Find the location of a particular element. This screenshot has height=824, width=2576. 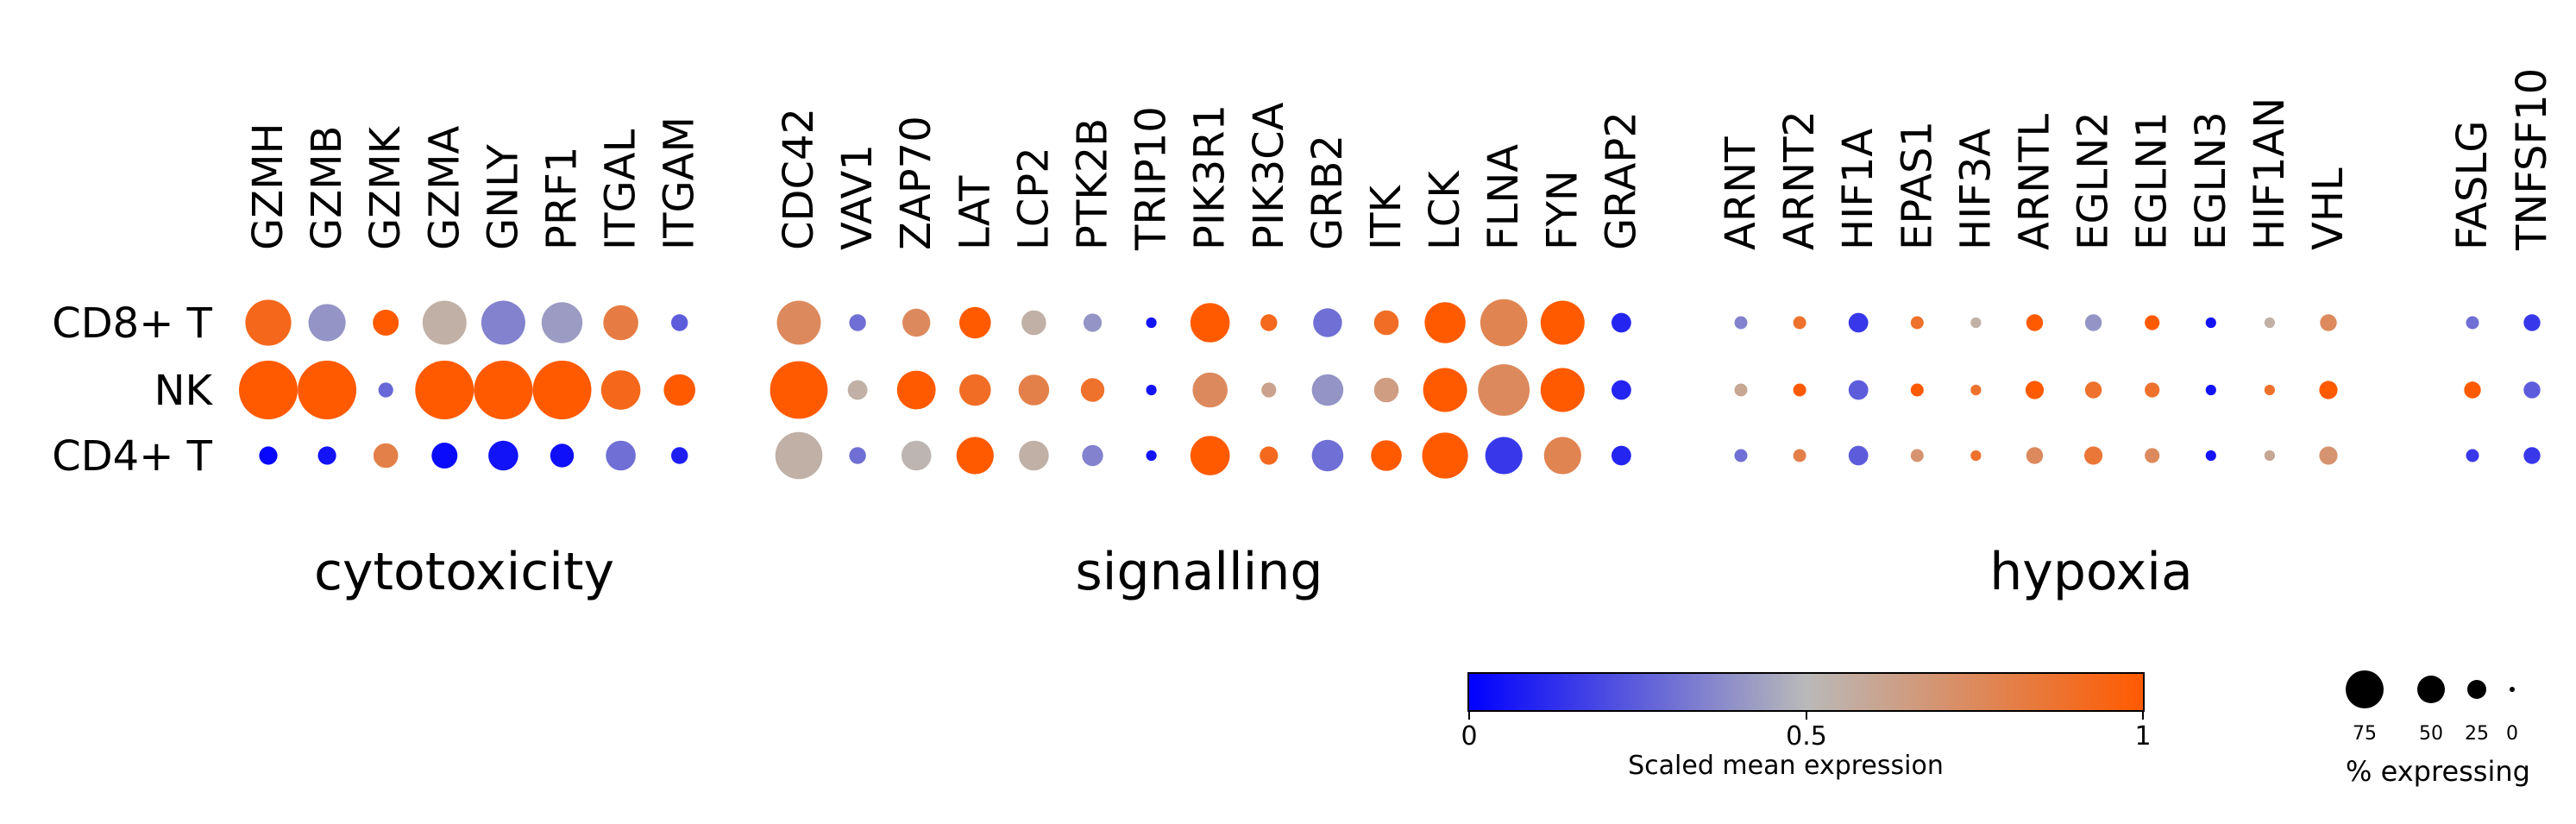

dot-tnfsf10-cd4-t is located at coordinates (2532, 455).